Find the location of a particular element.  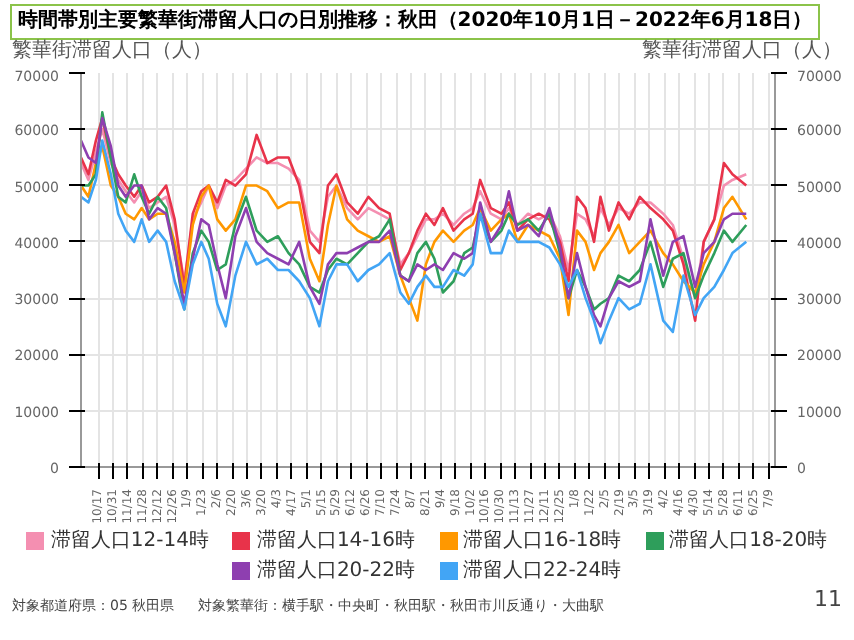

legend-label: 滞留人口12-14時 is located at coordinates (128, 541).